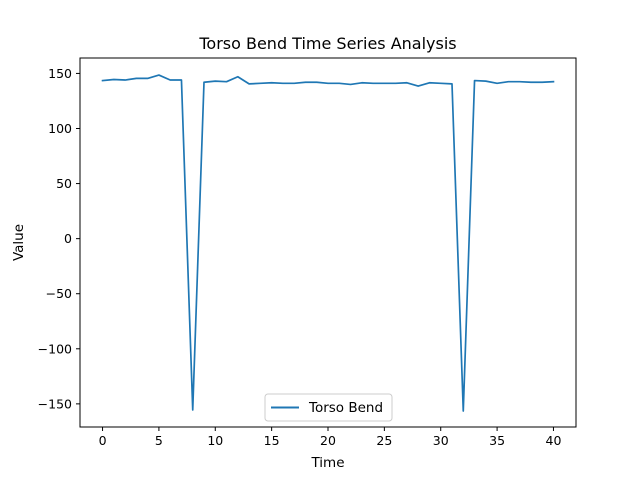 The width and height of the screenshot is (640, 480). I want to click on chart-title: Torso Bend Time Series Analysis, so click(327, 43).